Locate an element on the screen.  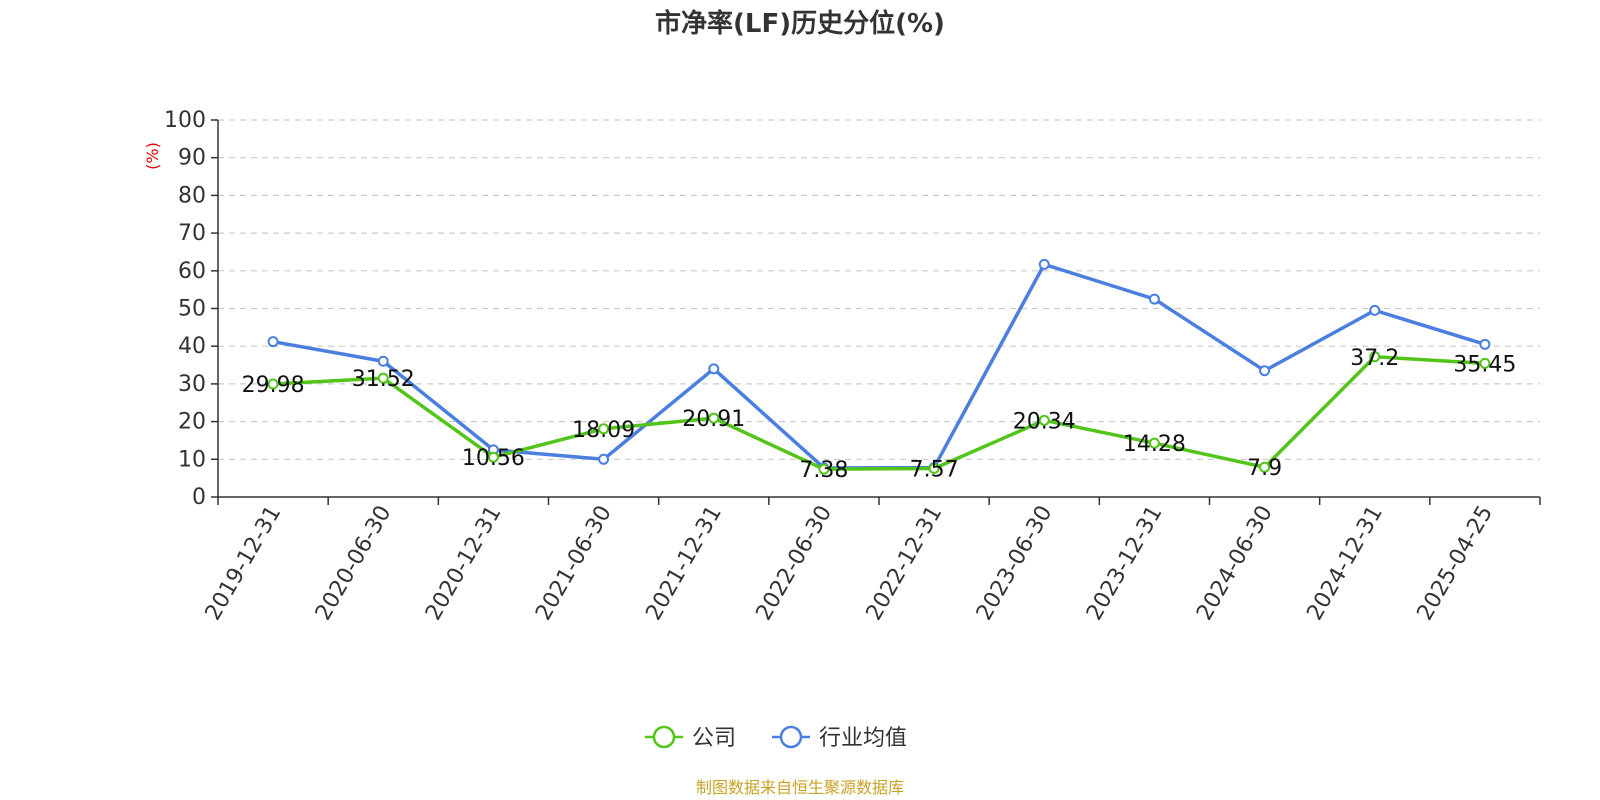
legend-item-industry-average: 行业均值 is located at coordinates (839, 738).